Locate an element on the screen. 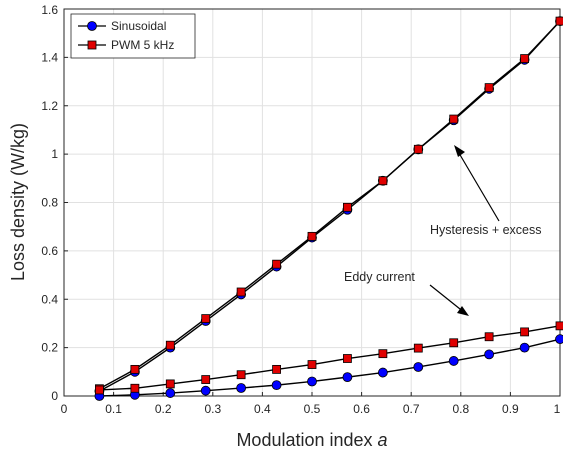  annotation-eddy: Eddy current is located at coordinates (379, 277).